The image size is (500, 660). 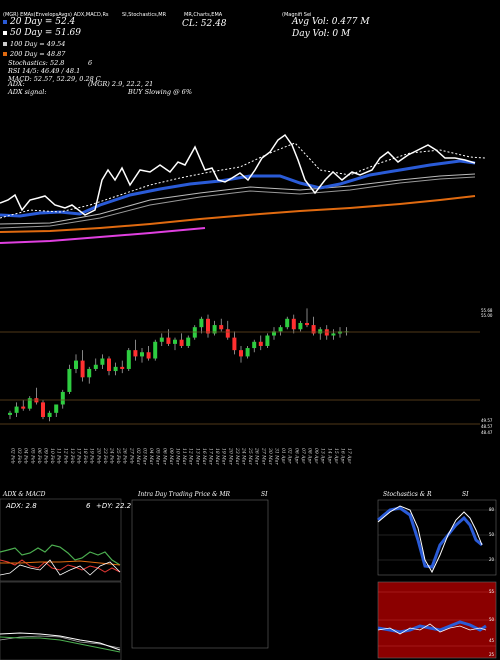 What do you see at coordinates (224, 456) in the screenshot?
I see `date-tick-label: 19 Mar` at bounding box center [224, 456].